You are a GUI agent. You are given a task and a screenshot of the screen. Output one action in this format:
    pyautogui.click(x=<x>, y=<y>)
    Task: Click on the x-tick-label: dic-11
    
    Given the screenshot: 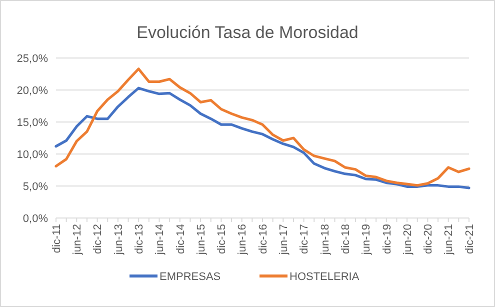 What is the action you would take?
    pyautogui.click(x=56, y=239)
    